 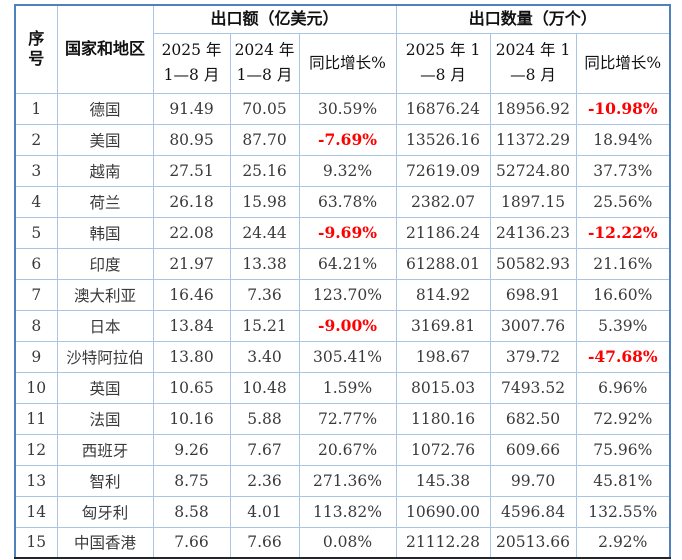 I want to click on cell-export-qty-2024: 11372.29, so click(x=533, y=139).